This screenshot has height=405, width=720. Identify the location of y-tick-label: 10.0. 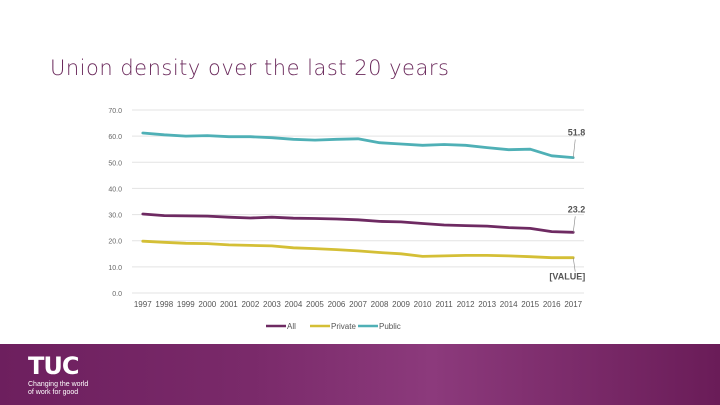
(115, 268).